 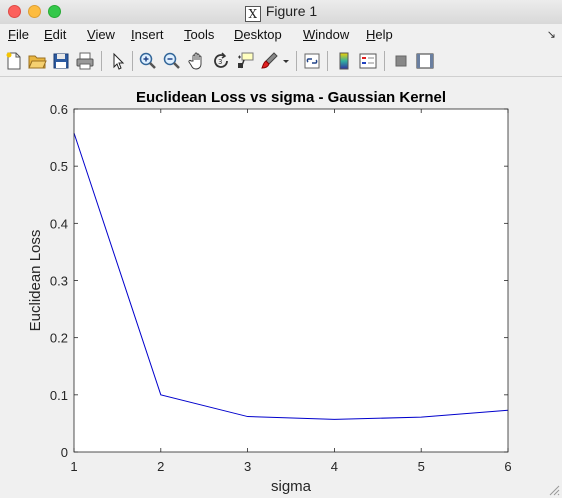 I want to click on y-tick-label: 0.4, so click(x=59, y=223).